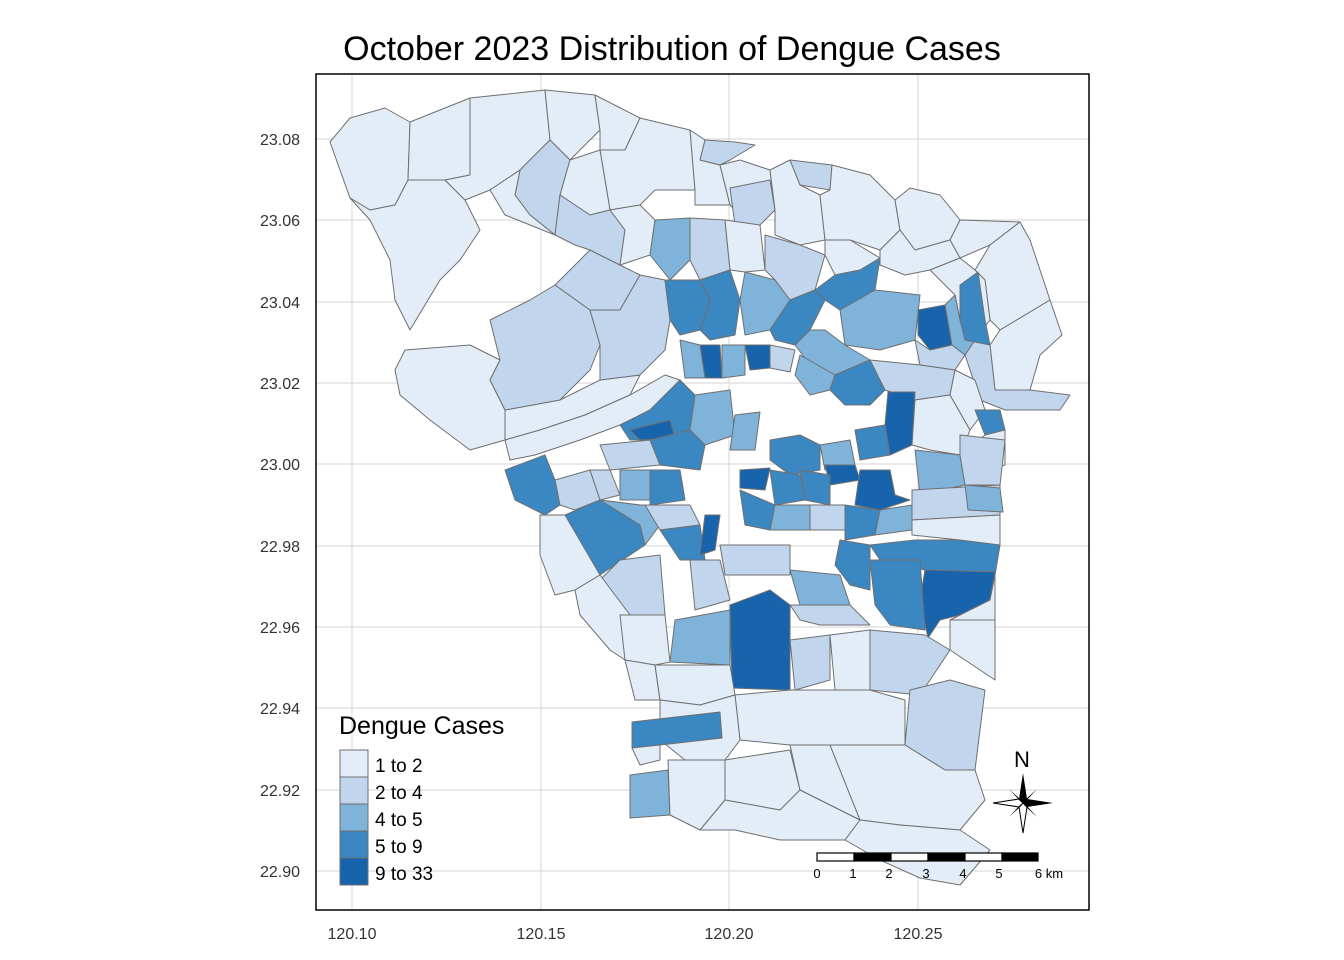 This screenshot has height=960, width=1344. Describe the element at coordinates (1022, 759) in the screenshot. I see `north-label: N` at that location.